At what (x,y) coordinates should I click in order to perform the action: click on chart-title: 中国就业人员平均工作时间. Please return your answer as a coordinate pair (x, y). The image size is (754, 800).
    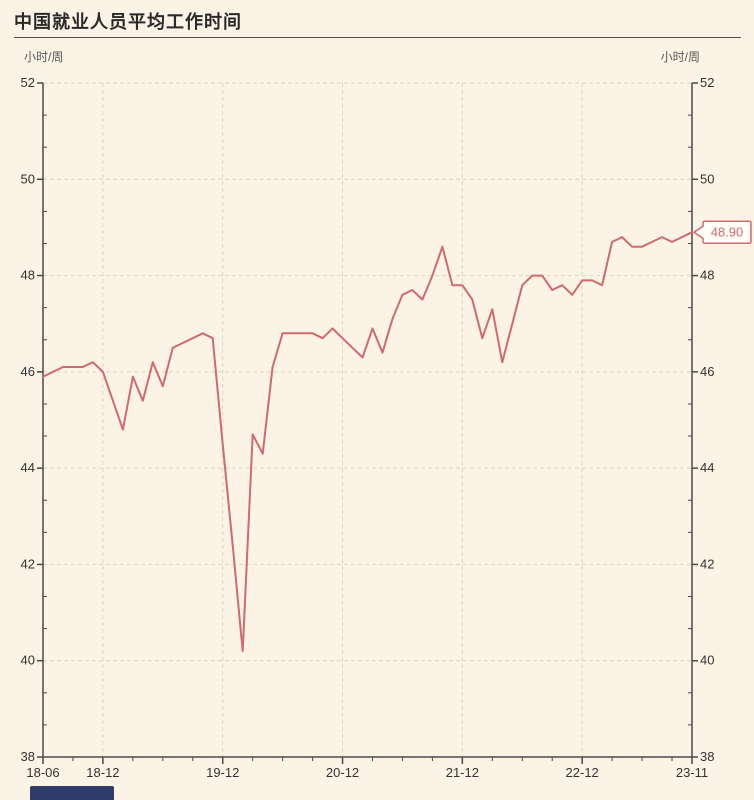
    Looking at the image, I should click on (128, 22).